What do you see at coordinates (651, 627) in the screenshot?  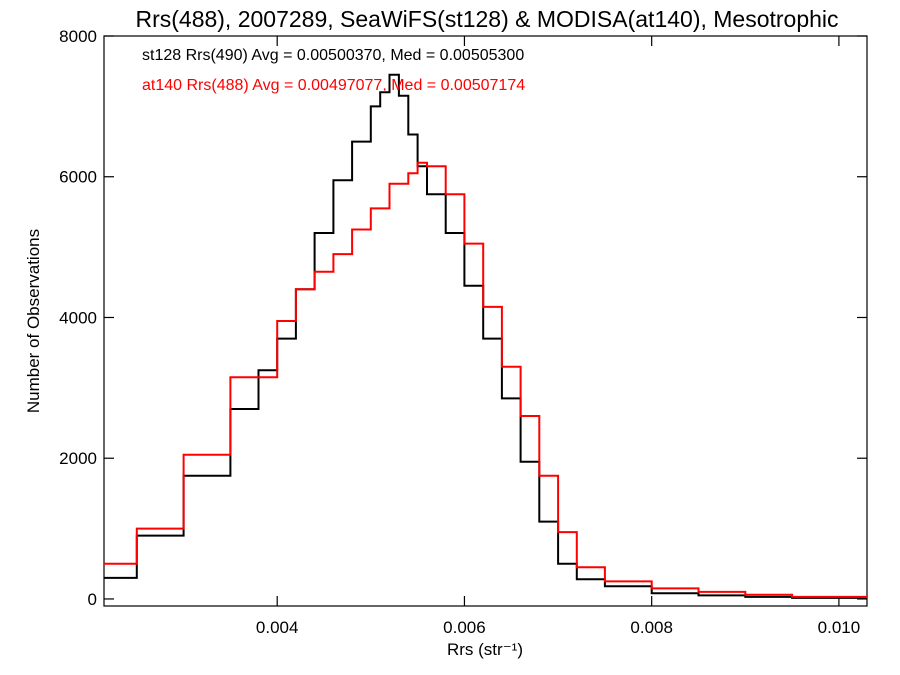 I see `x-tick-label: 0.008` at bounding box center [651, 627].